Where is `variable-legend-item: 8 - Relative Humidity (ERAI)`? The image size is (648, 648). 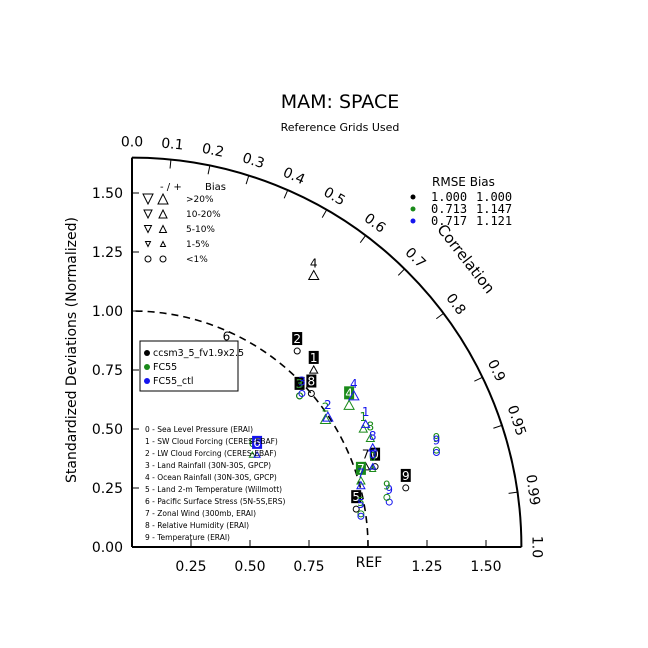
variable-legend-item: 8 - Relative Humidity (ERAI) is located at coordinates (197, 525).